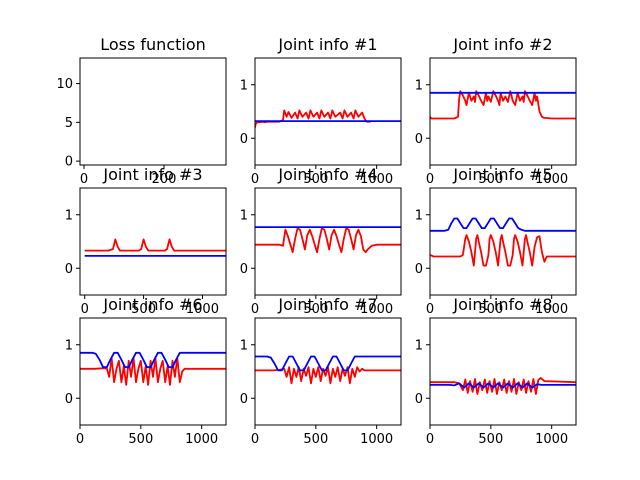  I want to click on subplot-4: 0 500 1000 0 1 Joint info #4, so click(321, 241).